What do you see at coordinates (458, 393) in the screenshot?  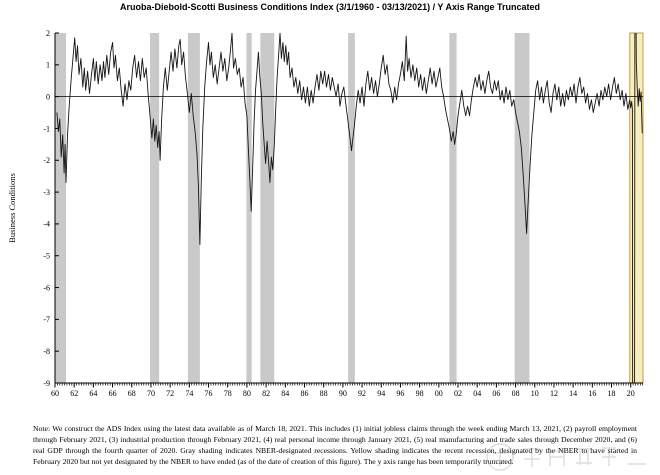 I see `x-tick-label: 02` at bounding box center [458, 393].